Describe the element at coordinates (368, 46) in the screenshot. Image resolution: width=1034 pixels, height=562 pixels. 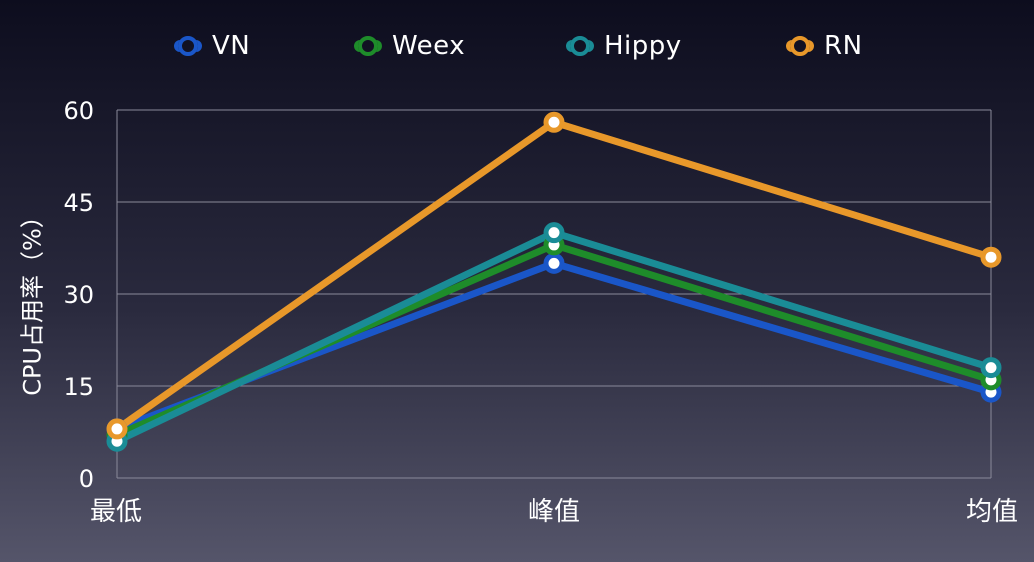
I see `legend-marker-weex` at that location.